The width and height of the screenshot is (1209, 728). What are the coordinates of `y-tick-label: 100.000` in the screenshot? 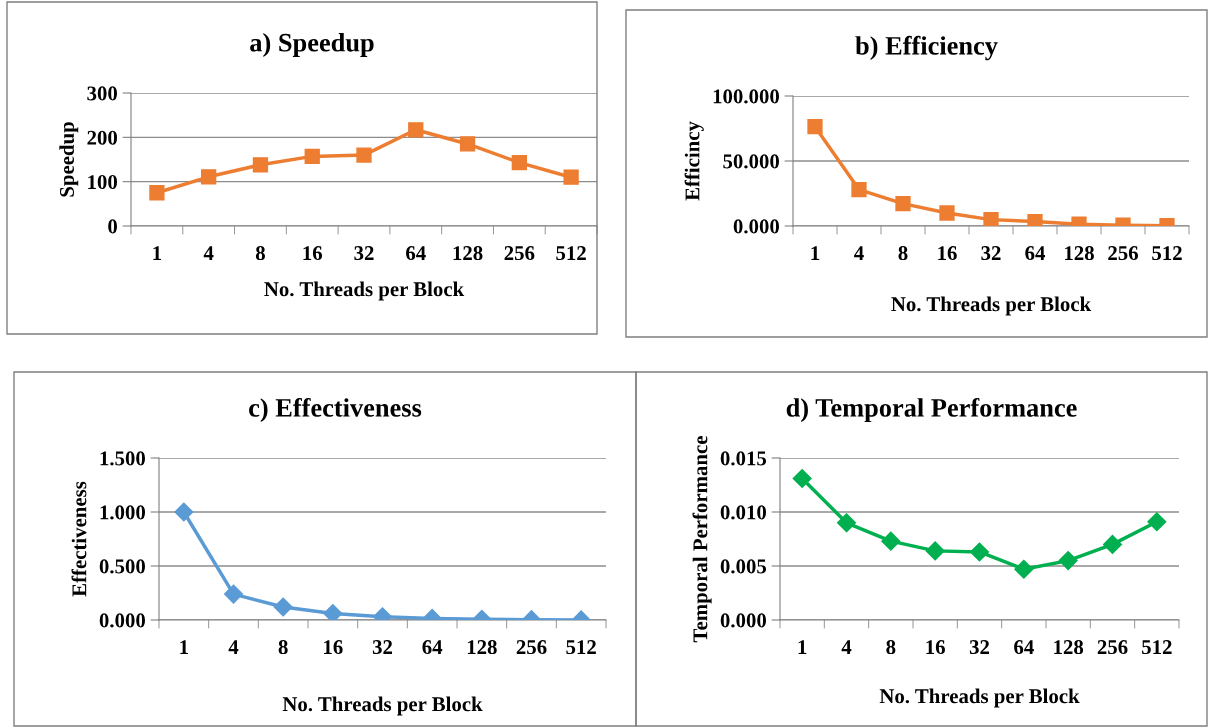 It's located at (746, 96).